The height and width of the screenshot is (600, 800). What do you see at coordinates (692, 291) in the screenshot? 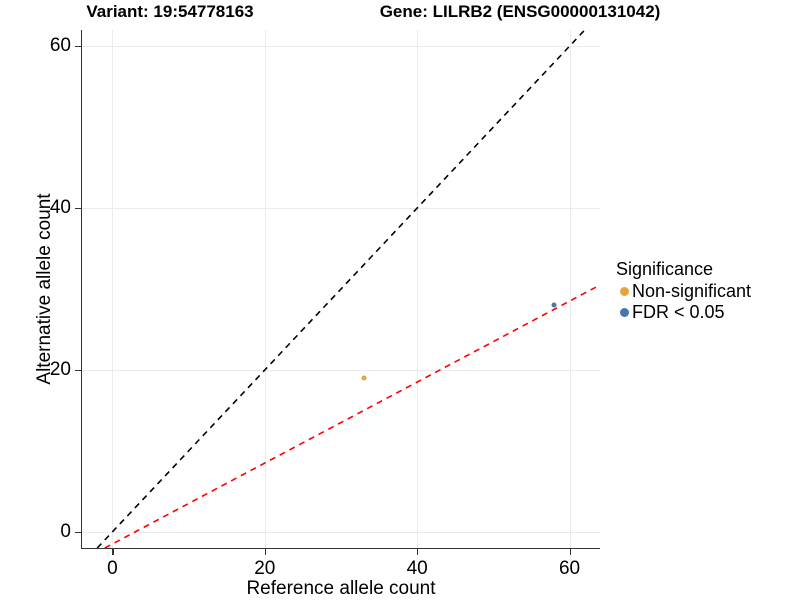
I see `legend-item-label: Non-significant` at bounding box center [692, 291].